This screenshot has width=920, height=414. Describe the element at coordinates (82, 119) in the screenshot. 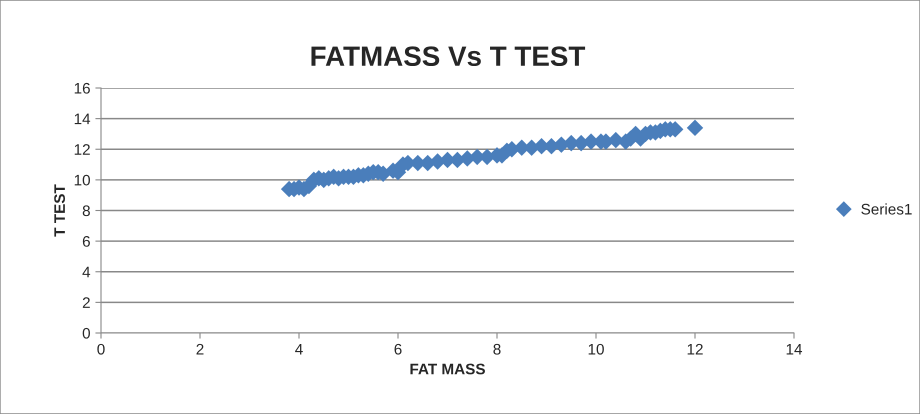

I see `y-tick-label: 14` at that location.